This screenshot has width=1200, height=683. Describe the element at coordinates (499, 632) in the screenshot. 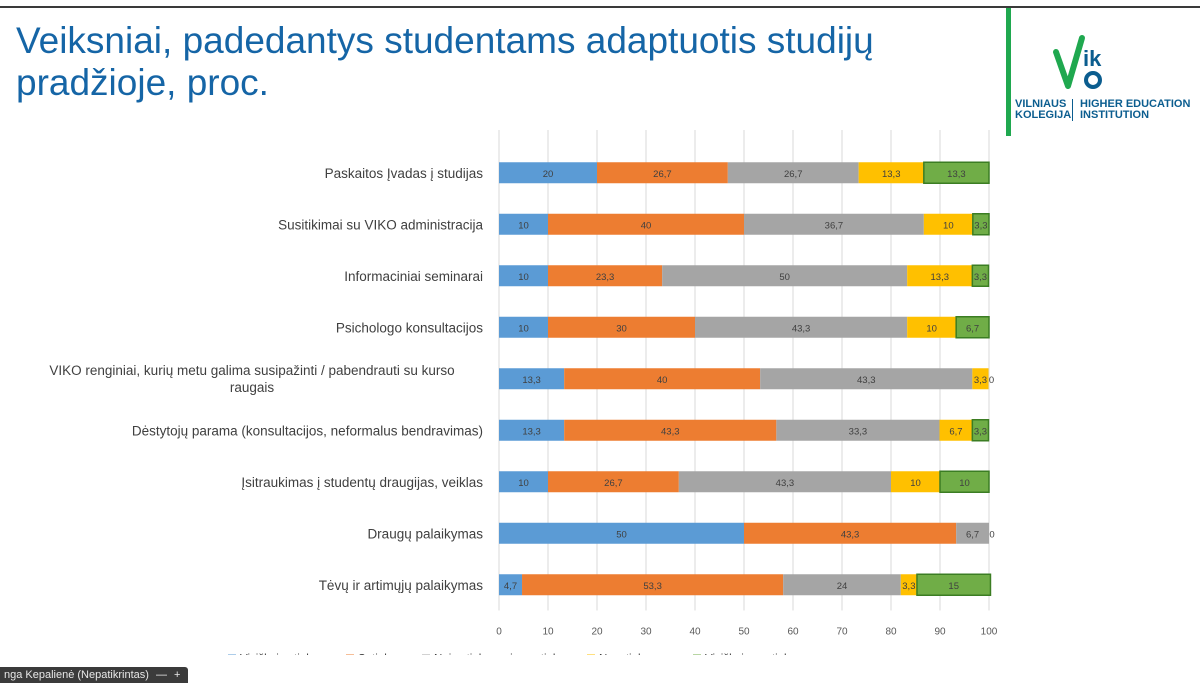

I see `x-tick-label: 0` at that location.